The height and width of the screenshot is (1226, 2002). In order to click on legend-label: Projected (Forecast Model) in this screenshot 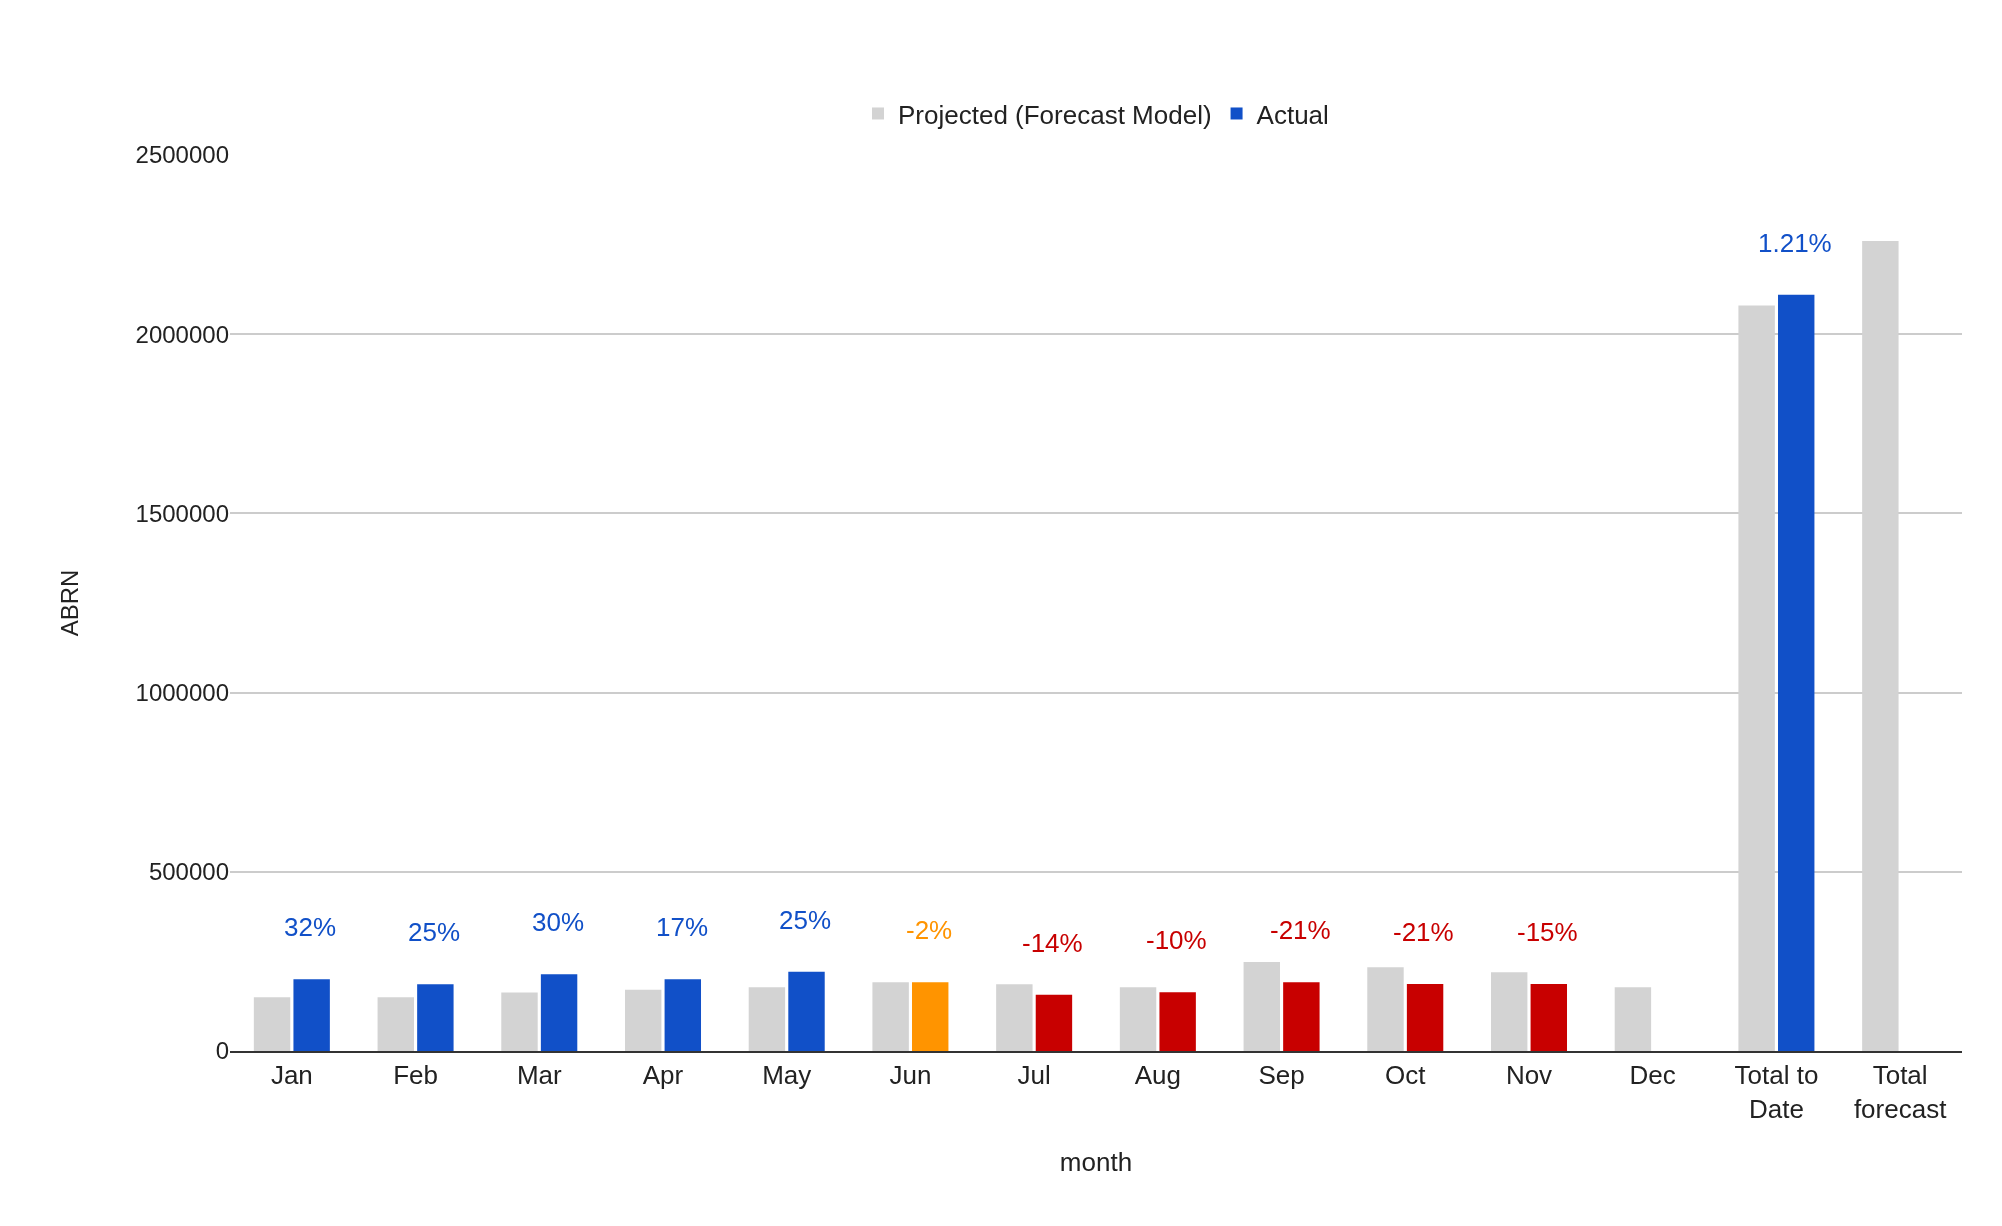, I will do `click(1055, 114)`.